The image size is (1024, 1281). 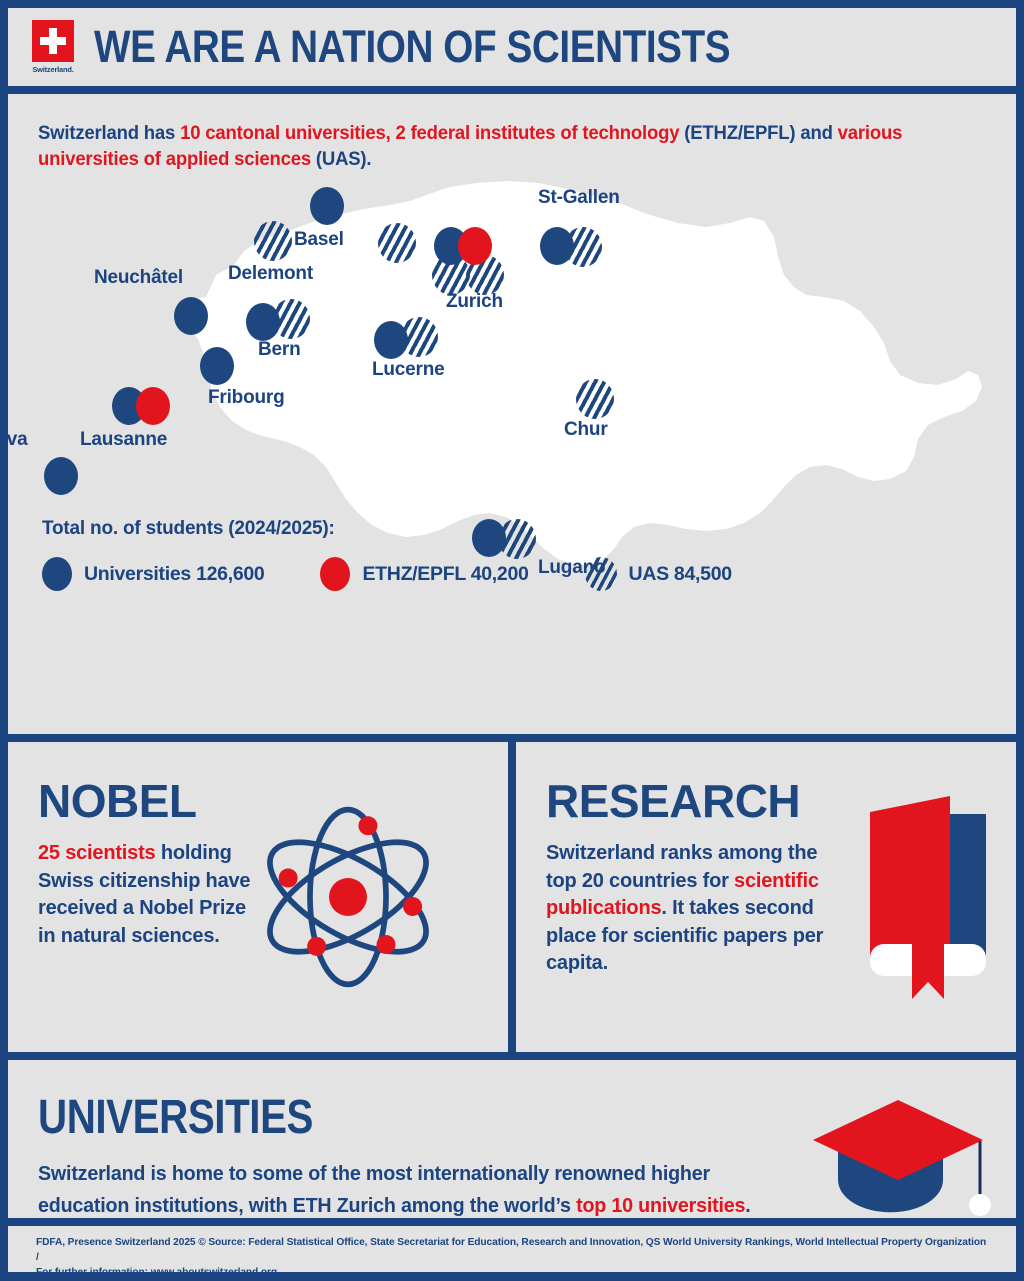 What do you see at coordinates (246, 397) in the screenshot?
I see `city-label-fribourg: Fribourg` at bounding box center [246, 397].